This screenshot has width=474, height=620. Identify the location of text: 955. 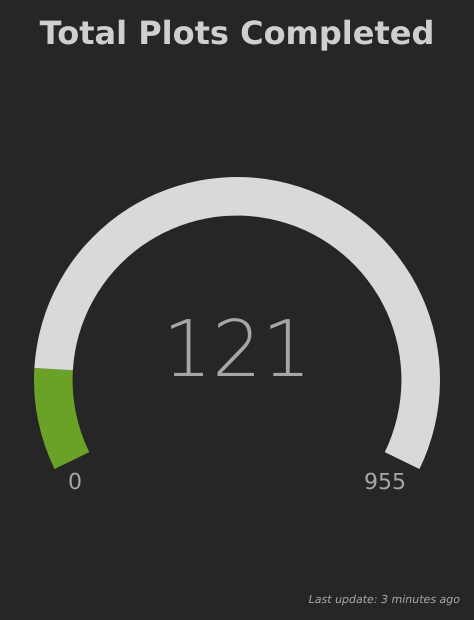
(385, 482).